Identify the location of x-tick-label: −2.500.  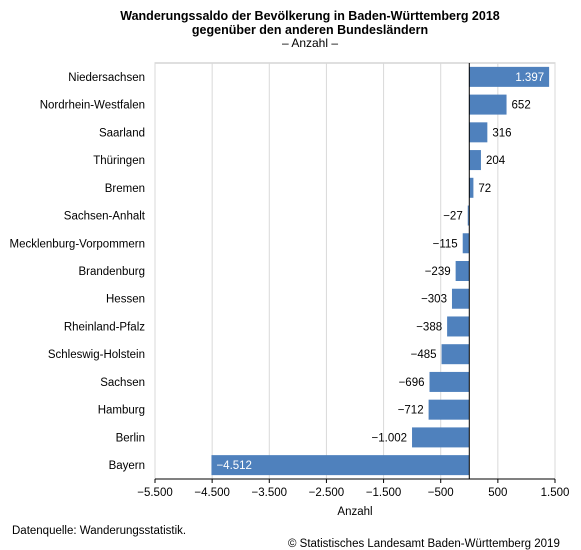
(327, 493).